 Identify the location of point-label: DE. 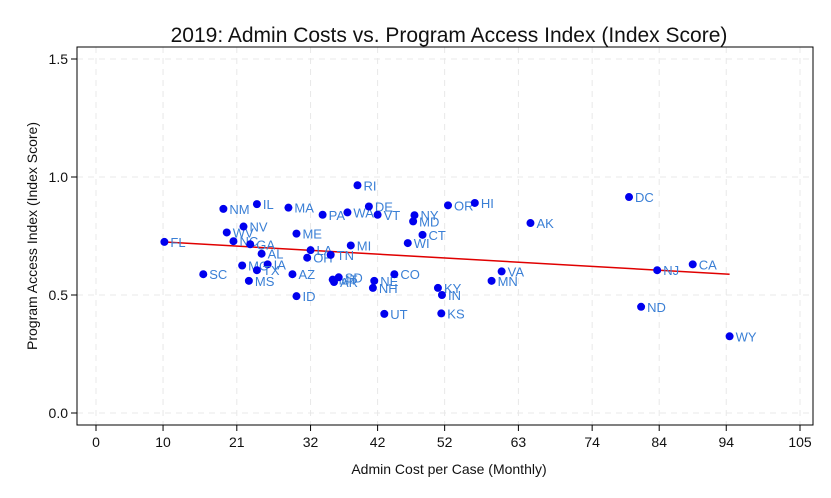
(384, 207).